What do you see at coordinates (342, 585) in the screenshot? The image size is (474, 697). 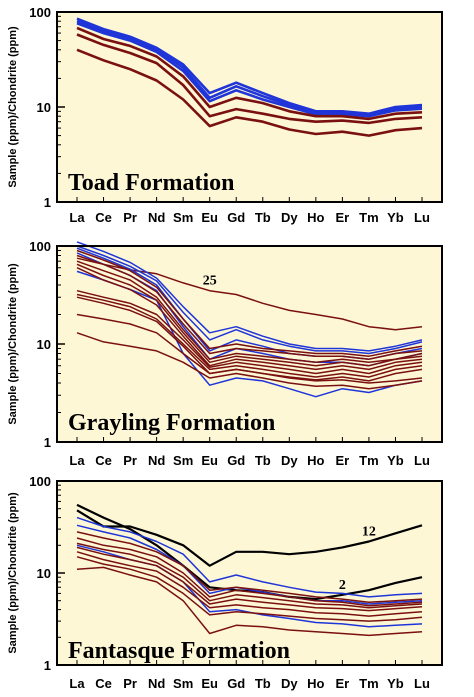 I see `sample-annotation: 2` at bounding box center [342, 585].